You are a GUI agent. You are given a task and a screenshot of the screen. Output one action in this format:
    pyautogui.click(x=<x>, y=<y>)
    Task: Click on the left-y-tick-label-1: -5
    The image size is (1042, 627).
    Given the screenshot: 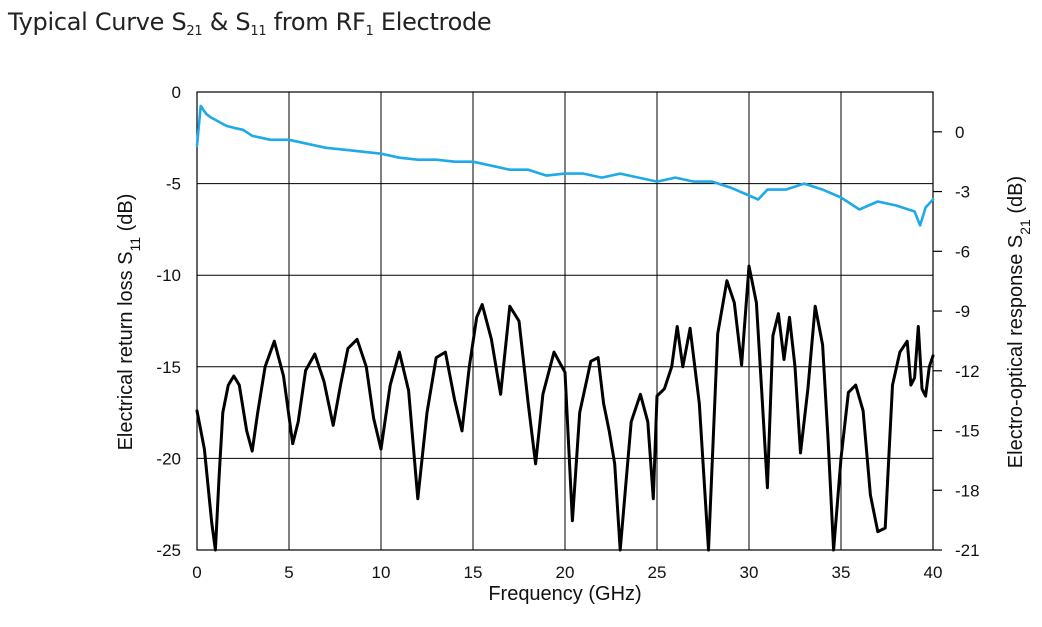 What is the action you would take?
    pyautogui.click(x=173, y=184)
    